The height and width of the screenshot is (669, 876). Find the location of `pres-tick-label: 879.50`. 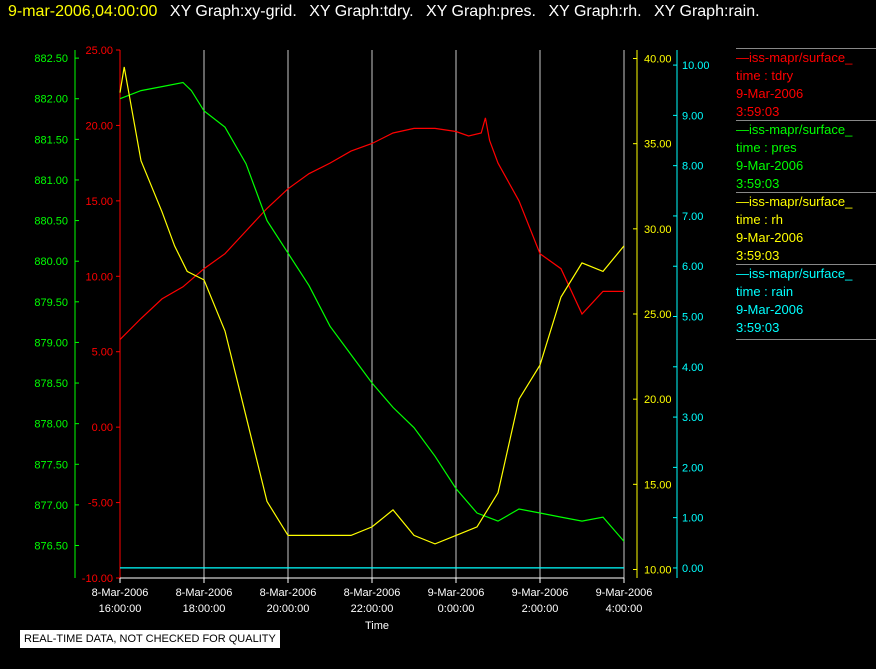

pres-tick-label: 879.50 is located at coordinates (51, 303).